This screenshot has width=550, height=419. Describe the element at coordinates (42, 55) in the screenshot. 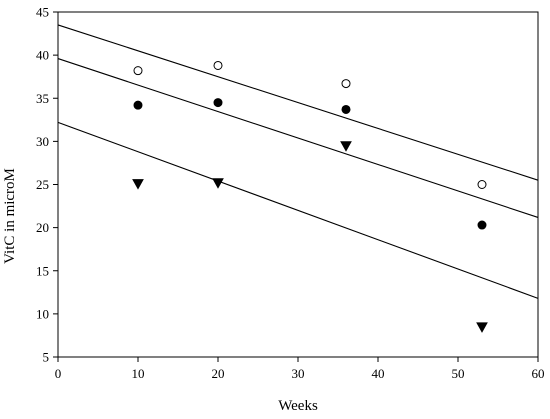

I see `y-tick-label: 40` at that location.